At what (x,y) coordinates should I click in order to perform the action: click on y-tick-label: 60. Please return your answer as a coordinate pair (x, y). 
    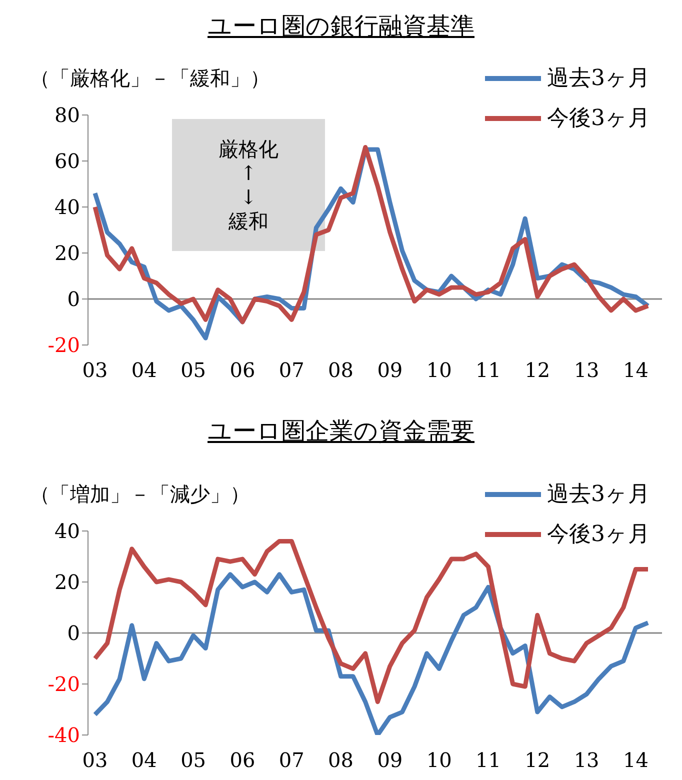
    Looking at the image, I should click on (67, 161).